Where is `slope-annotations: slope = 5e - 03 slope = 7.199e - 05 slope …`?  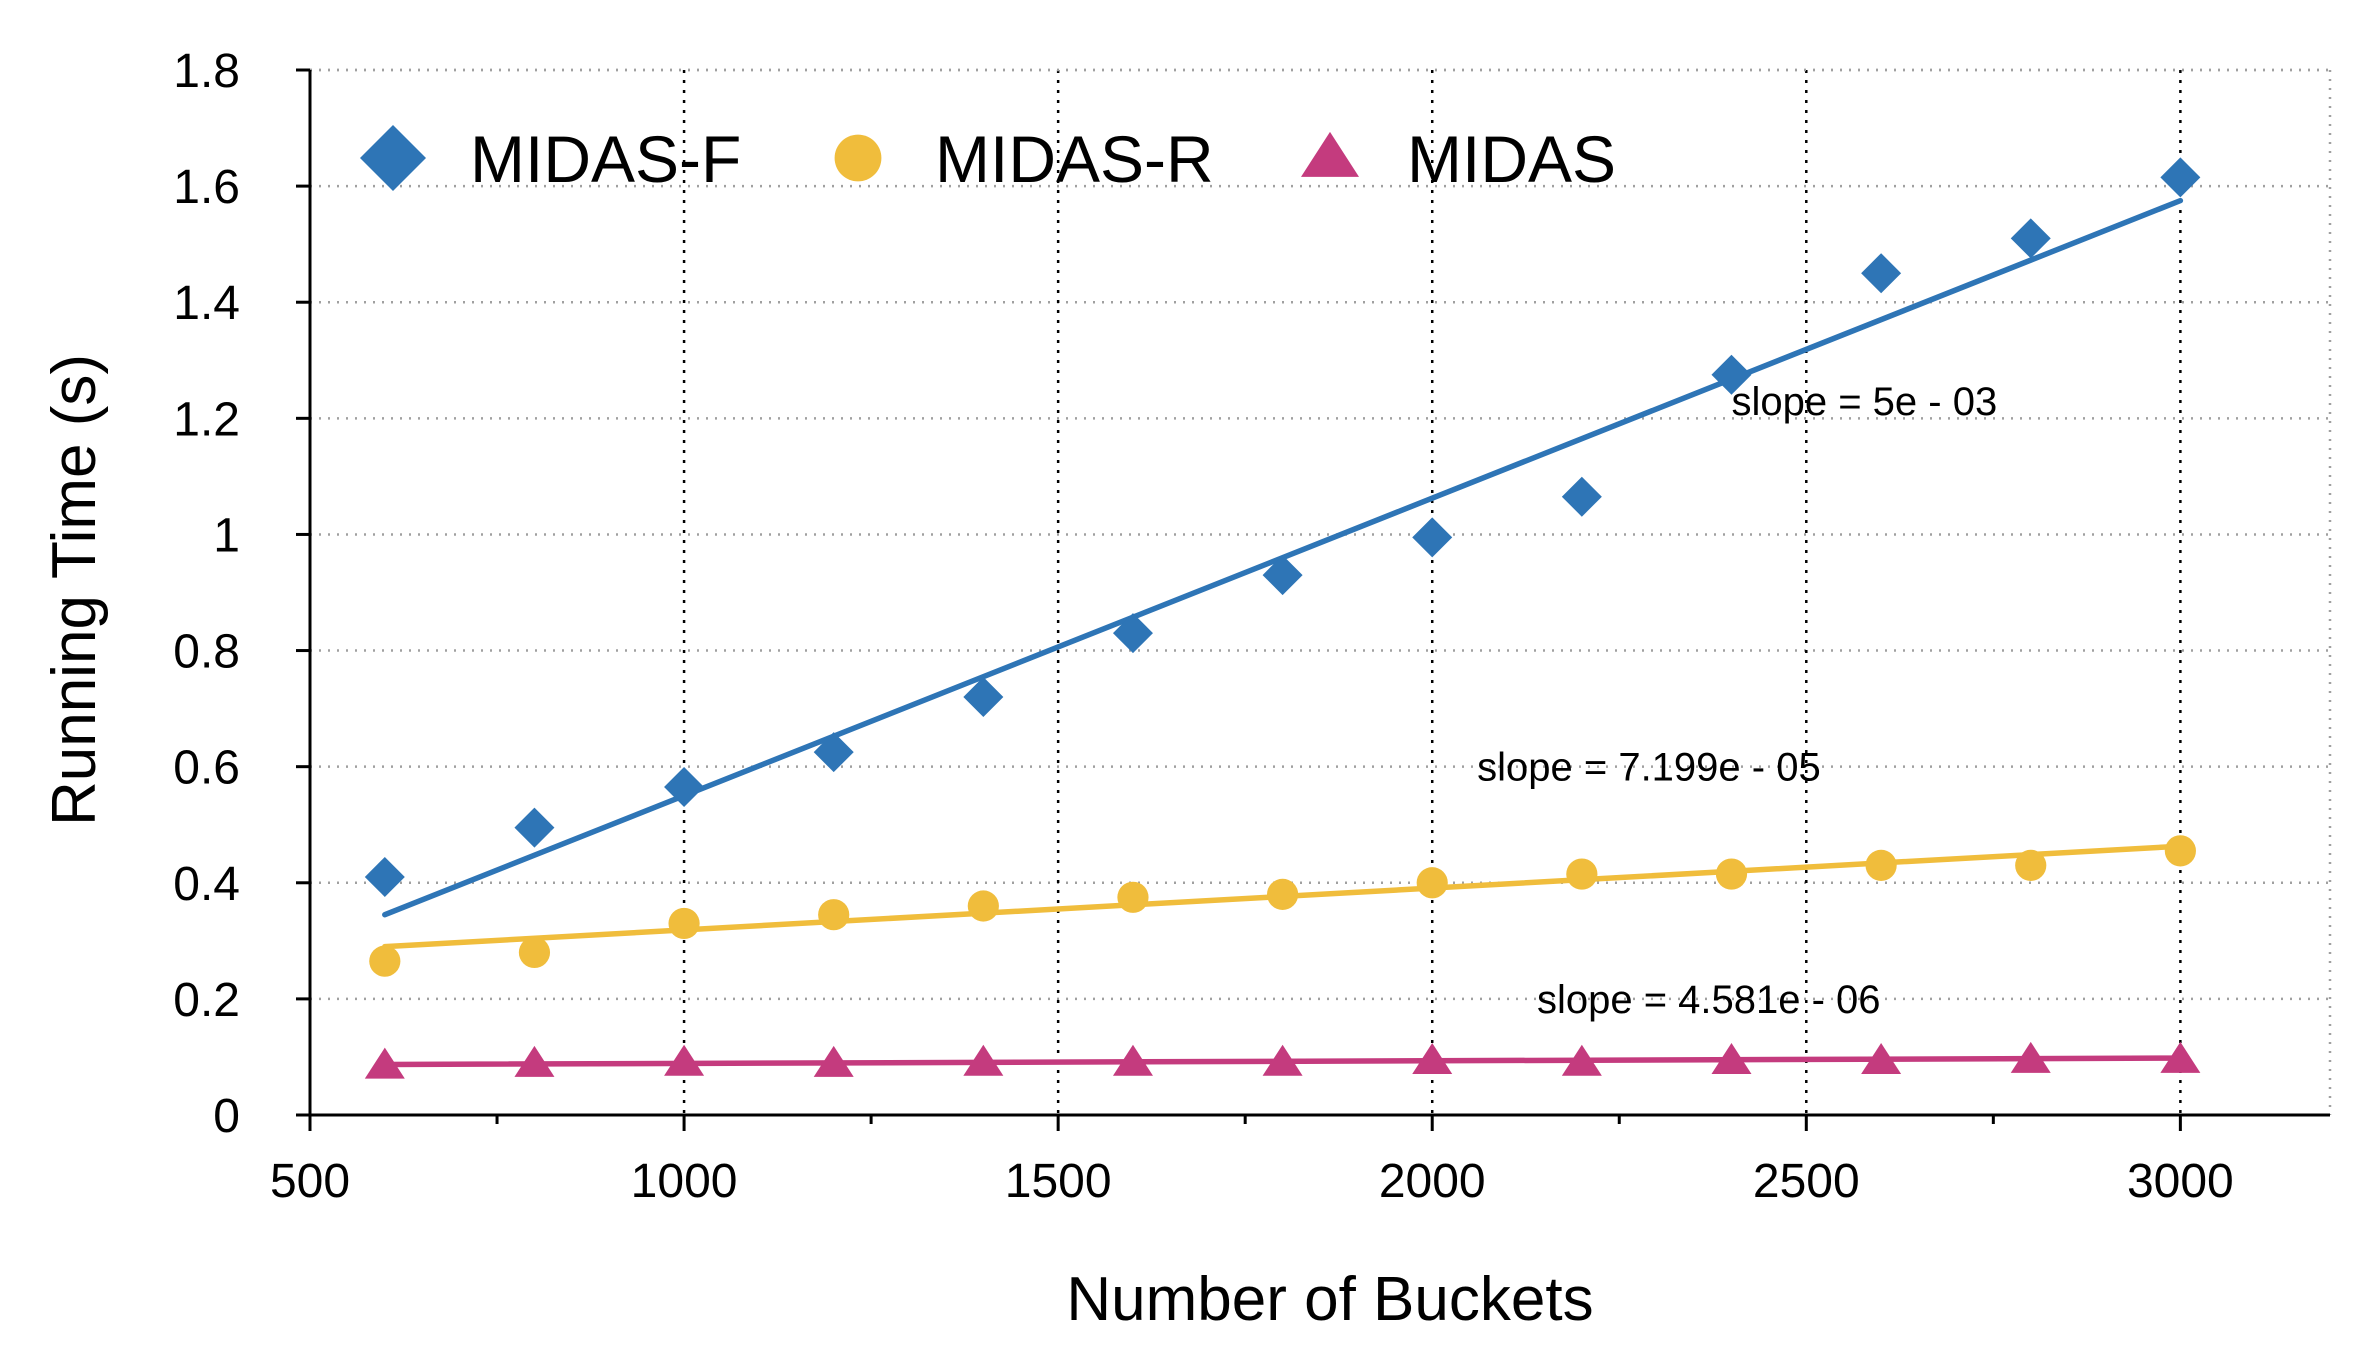
slope-annotations: slope = 5e - 03 slope = 7.199e - 05 slope … is located at coordinates (1737, 701).